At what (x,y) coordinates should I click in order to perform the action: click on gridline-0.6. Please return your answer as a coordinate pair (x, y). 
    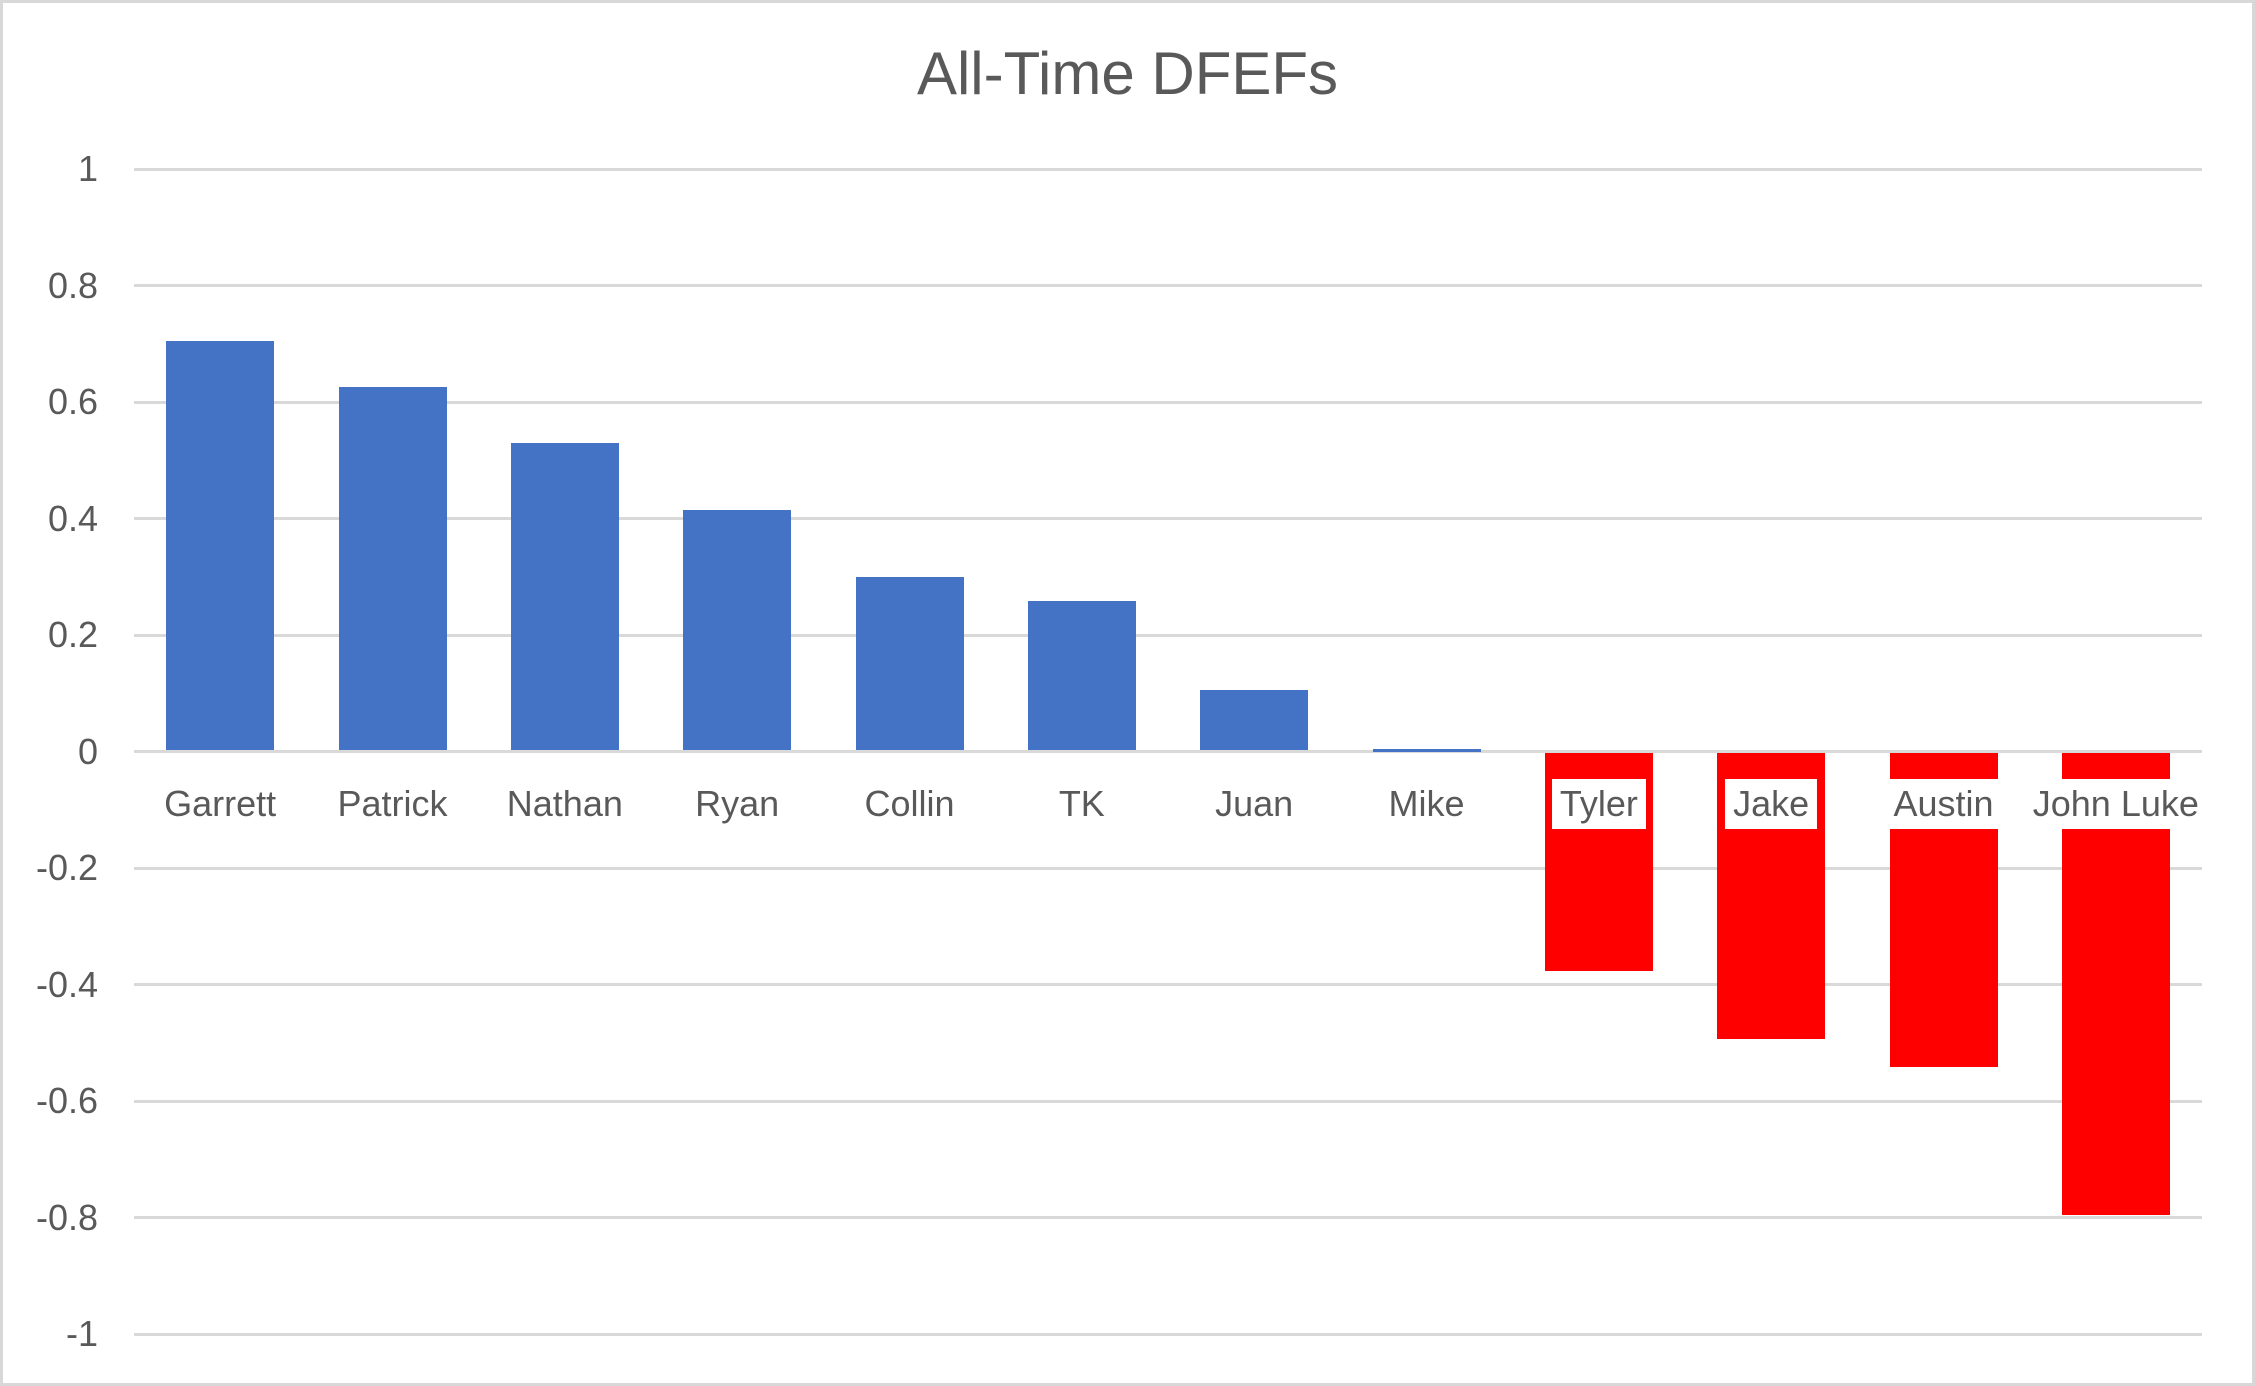
    Looking at the image, I should click on (1168, 402).